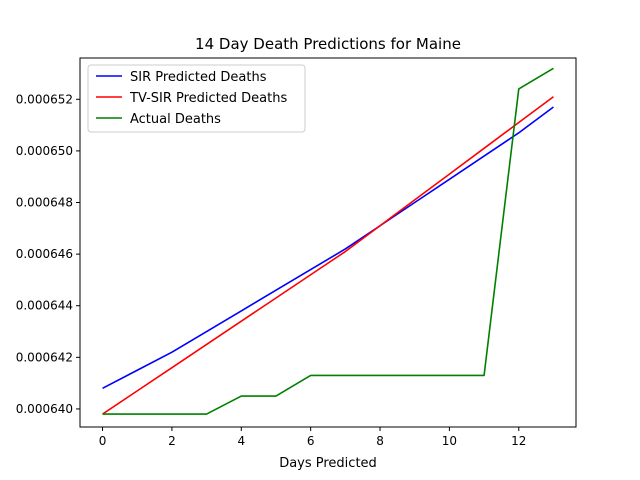 The image size is (640, 480). Describe the element at coordinates (44, 254) in the screenshot. I see `y-tick-label: 0.000646` at that location.